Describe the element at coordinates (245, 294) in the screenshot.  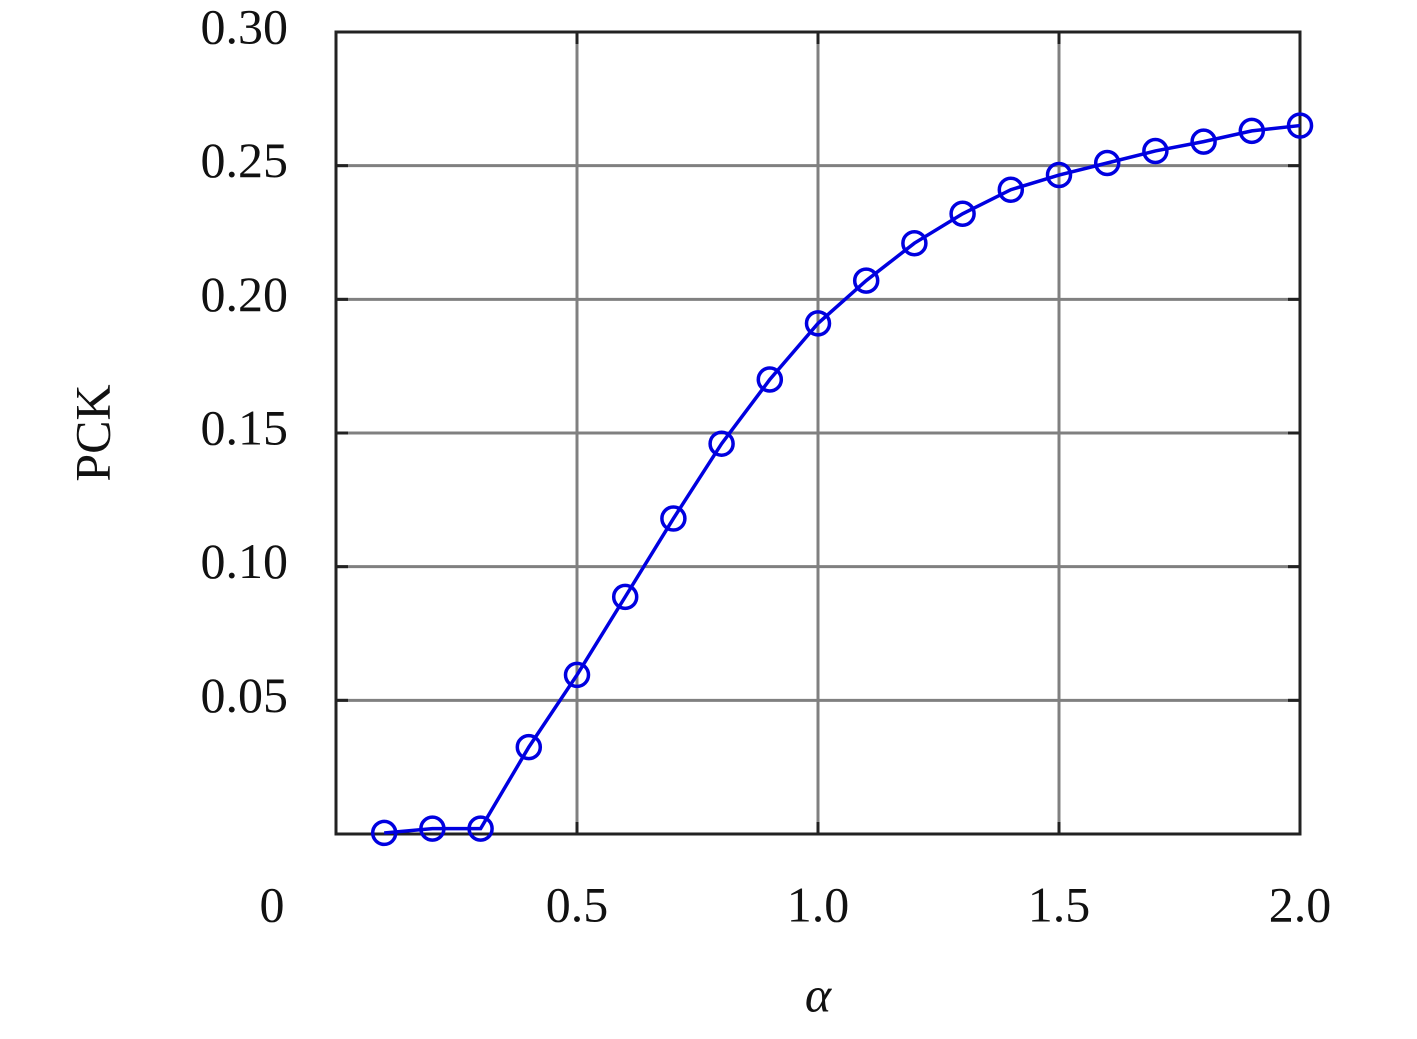
I see `y-tick-label: 0.20` at that location.